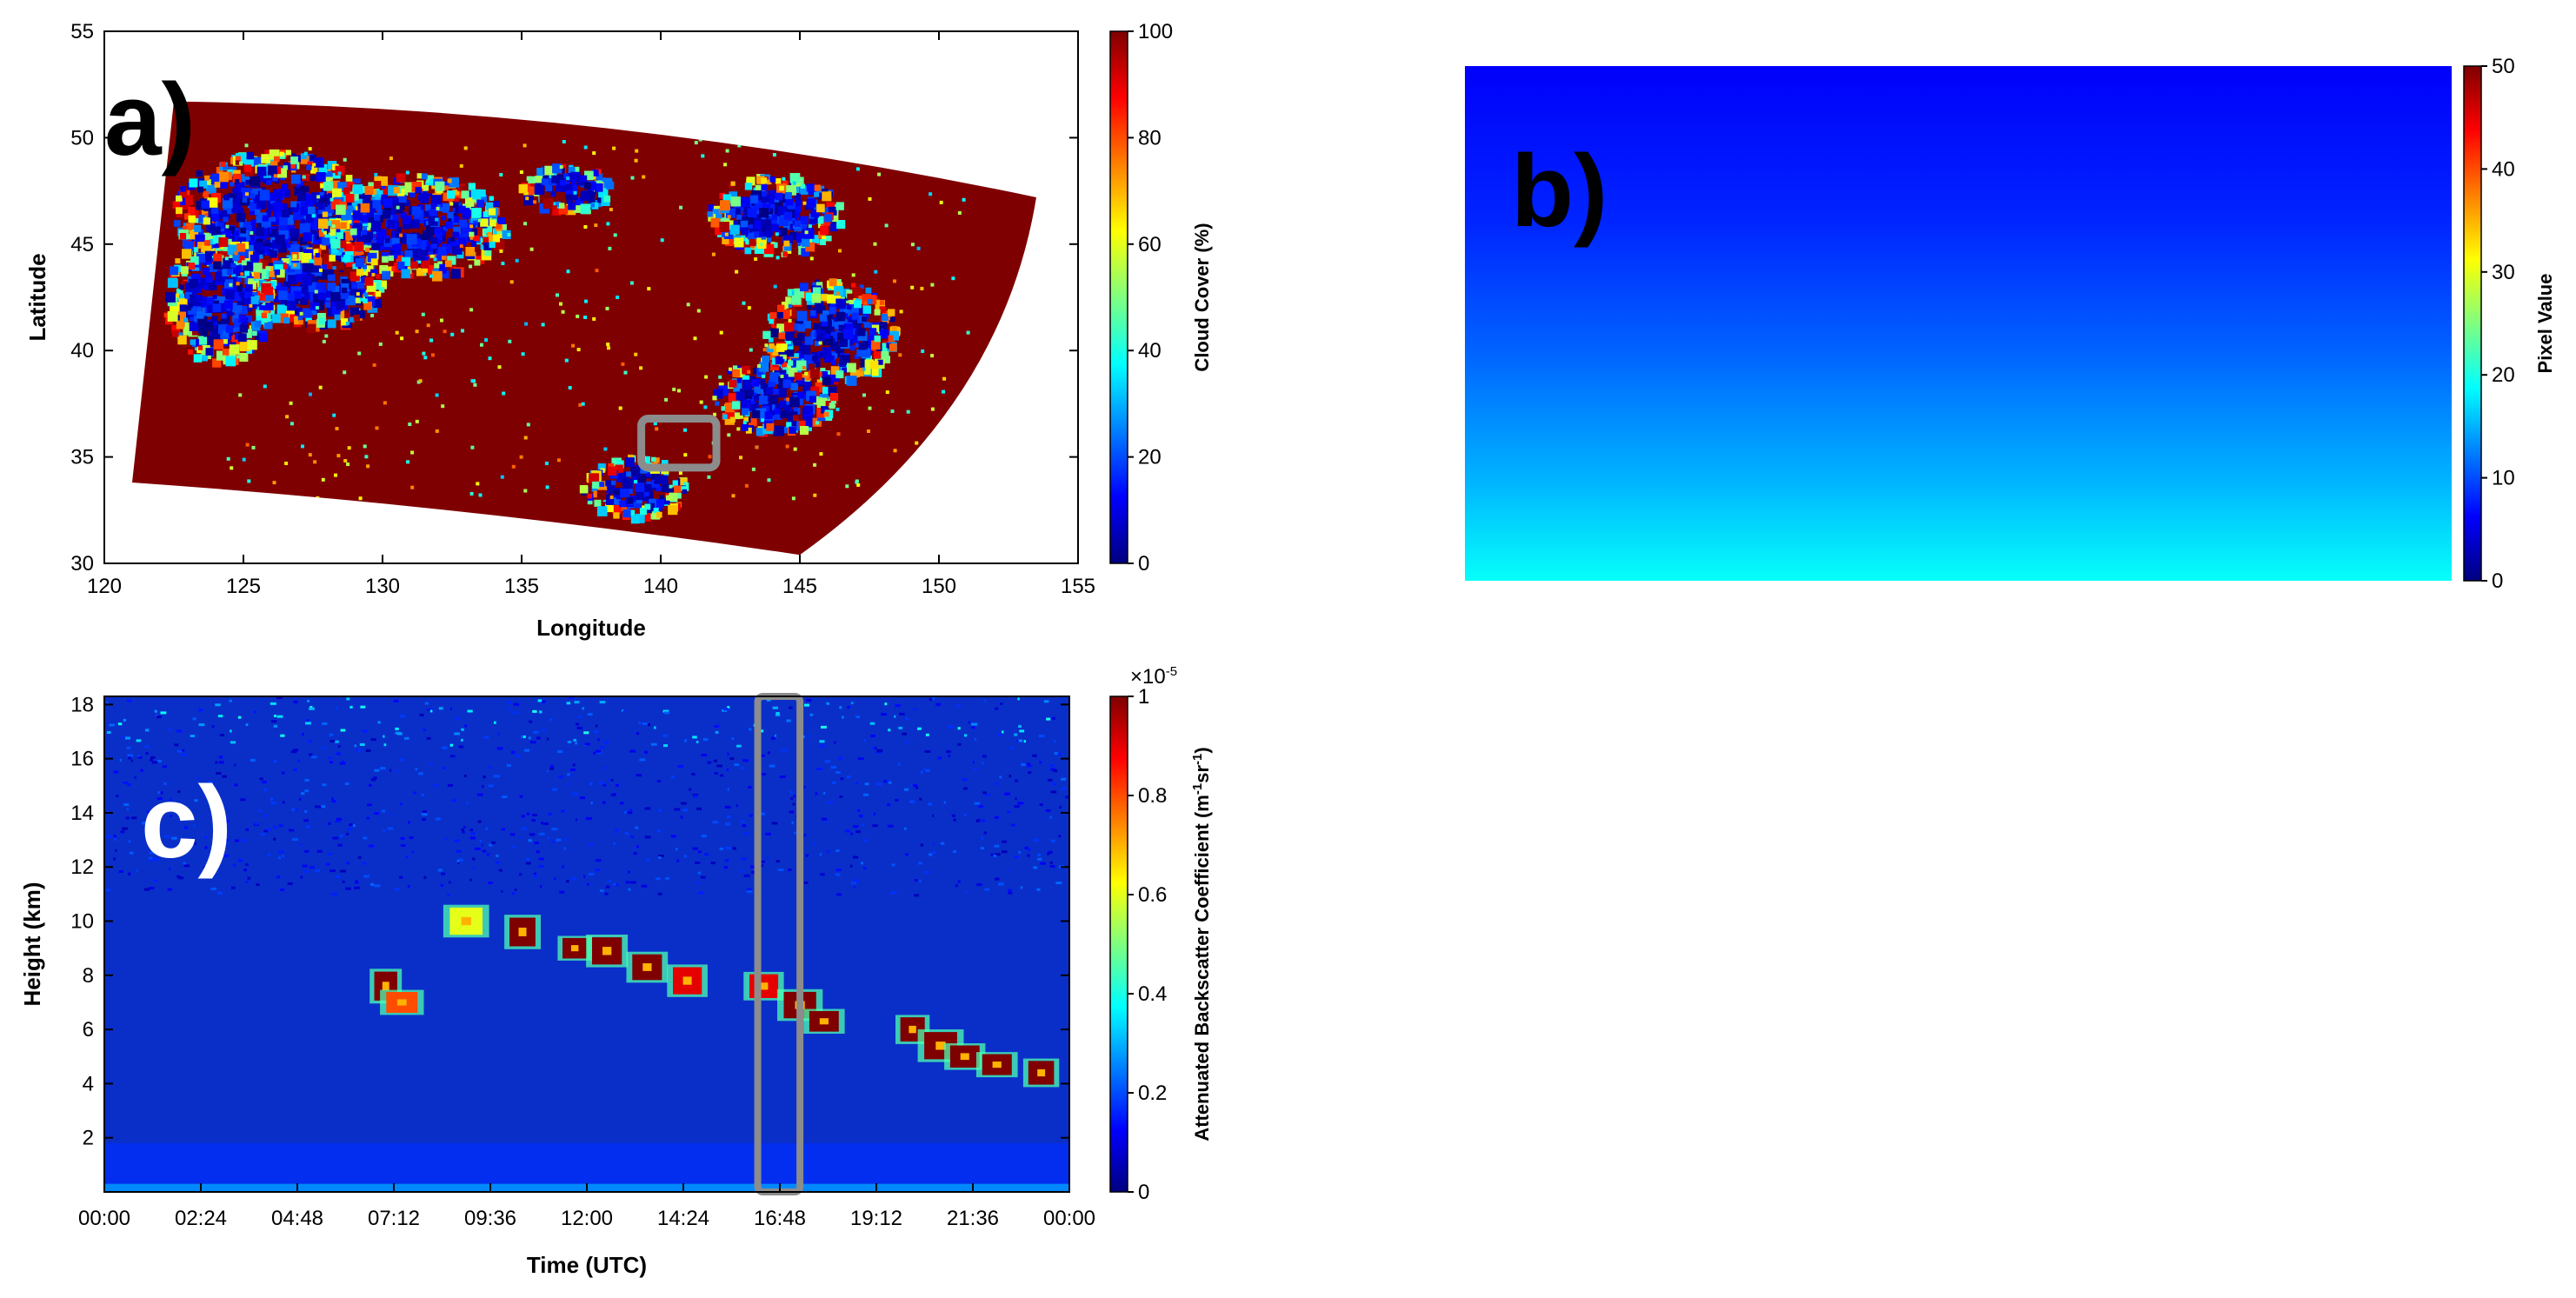  I want to click on colorbar-tick-label: 20, so click(2503, 375).